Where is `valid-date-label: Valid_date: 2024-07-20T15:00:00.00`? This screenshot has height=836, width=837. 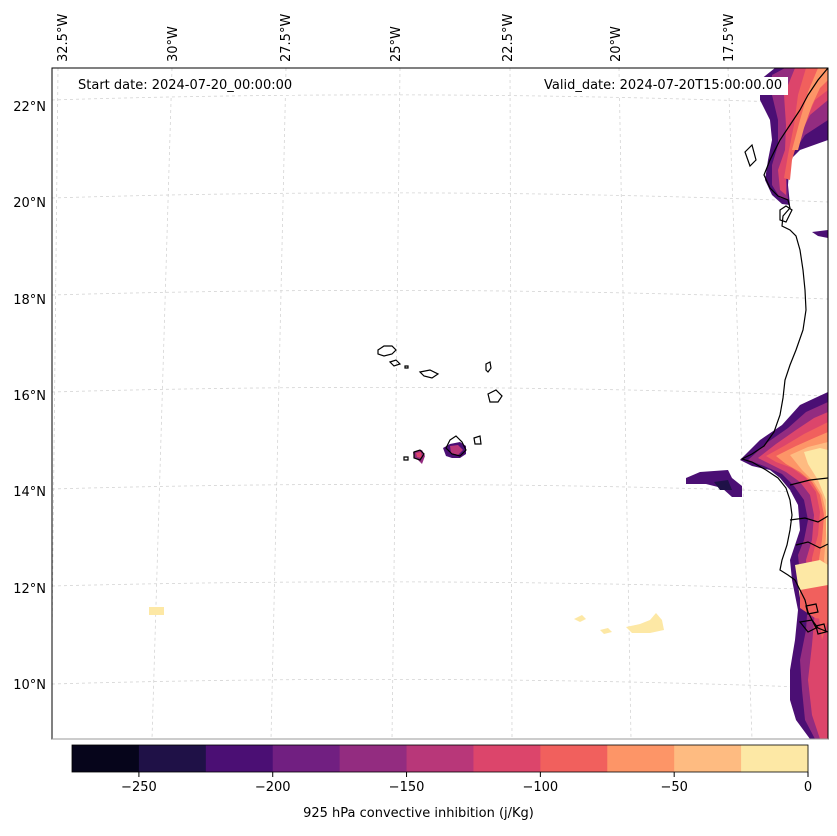
valid-date-label: Valid_date: 2024-07-20T15:00:00.00 is located at coordinates (663, 86).